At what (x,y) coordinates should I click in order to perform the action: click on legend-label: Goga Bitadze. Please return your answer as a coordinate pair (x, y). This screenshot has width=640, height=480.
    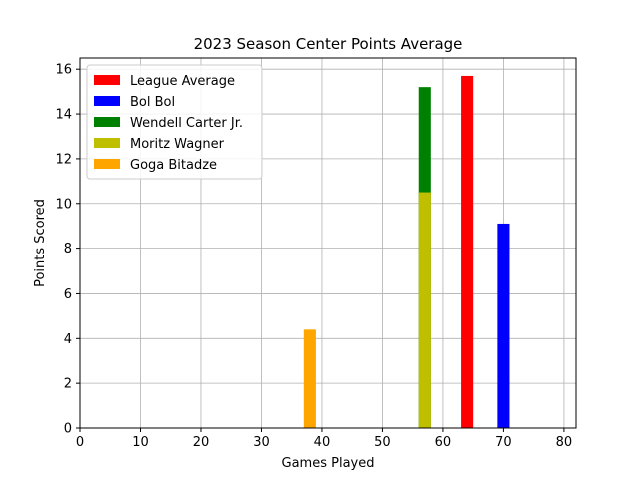
    Looking at the image, I should click on (173, 165).